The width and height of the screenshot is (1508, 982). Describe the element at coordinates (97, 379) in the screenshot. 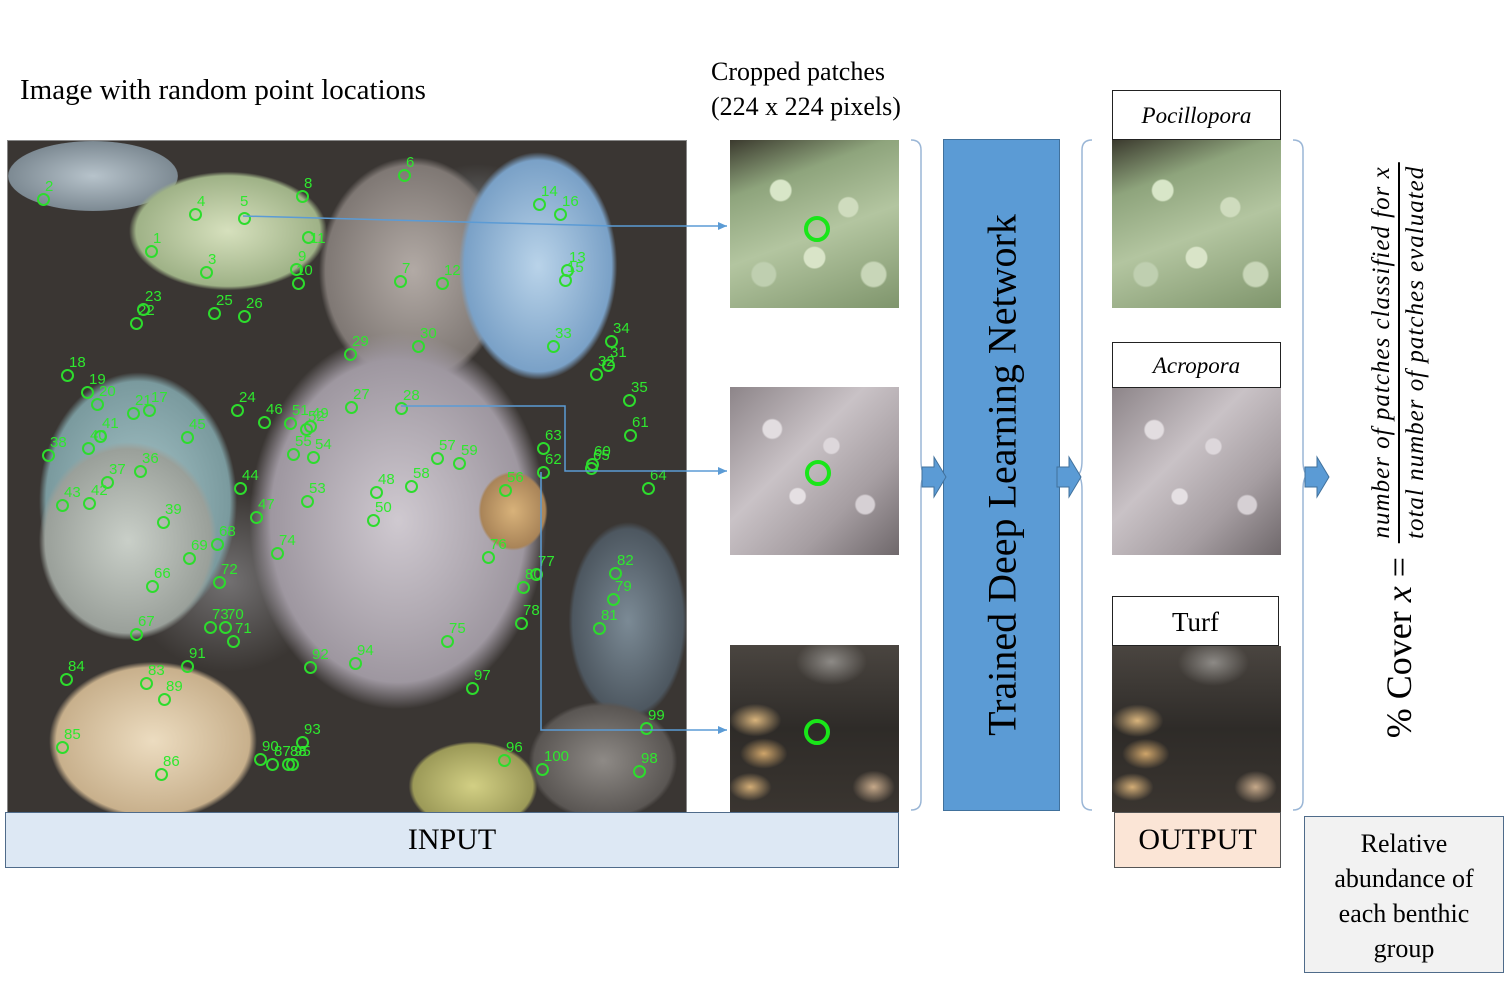

I see `sample-point-label: 19` at that location.